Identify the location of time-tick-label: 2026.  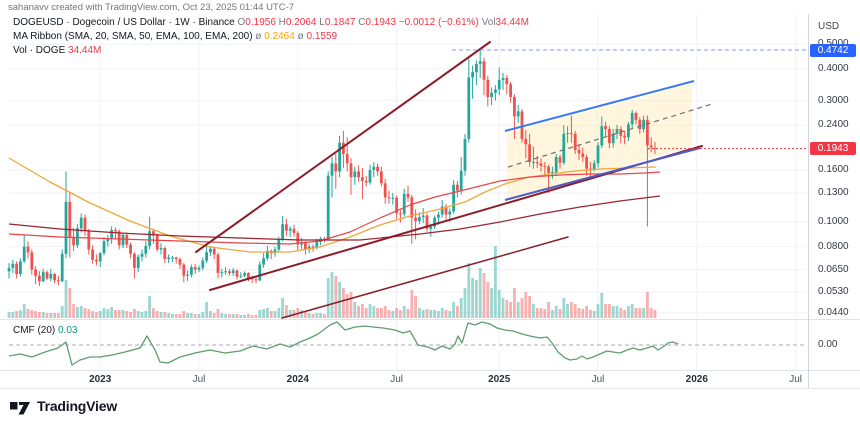
(696, 379).